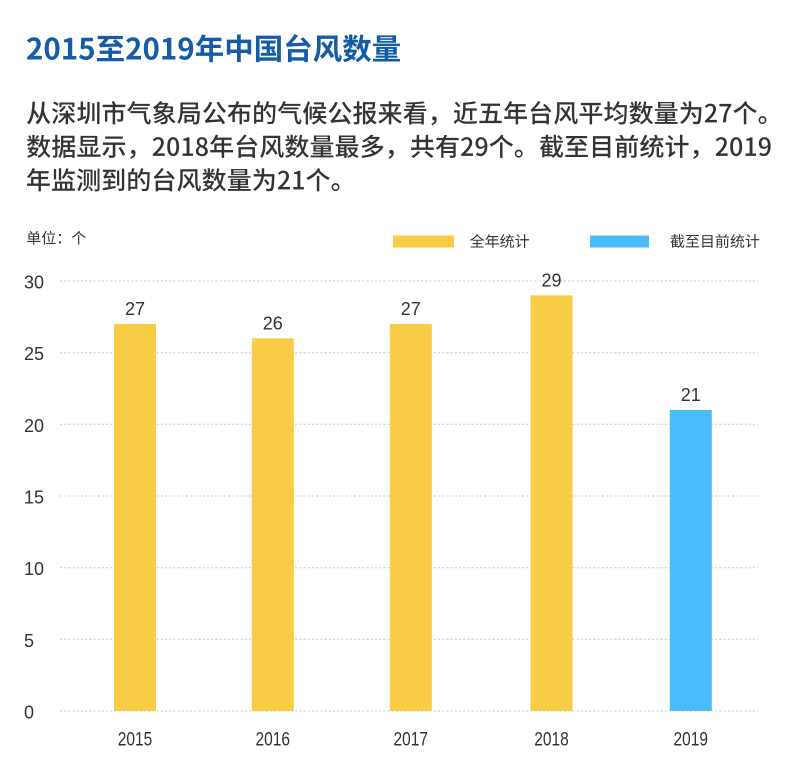  What do you see at coordinates (551, 740) in the screenshot?
I see `svg-text: 2018` at bounding box center [551, 740].